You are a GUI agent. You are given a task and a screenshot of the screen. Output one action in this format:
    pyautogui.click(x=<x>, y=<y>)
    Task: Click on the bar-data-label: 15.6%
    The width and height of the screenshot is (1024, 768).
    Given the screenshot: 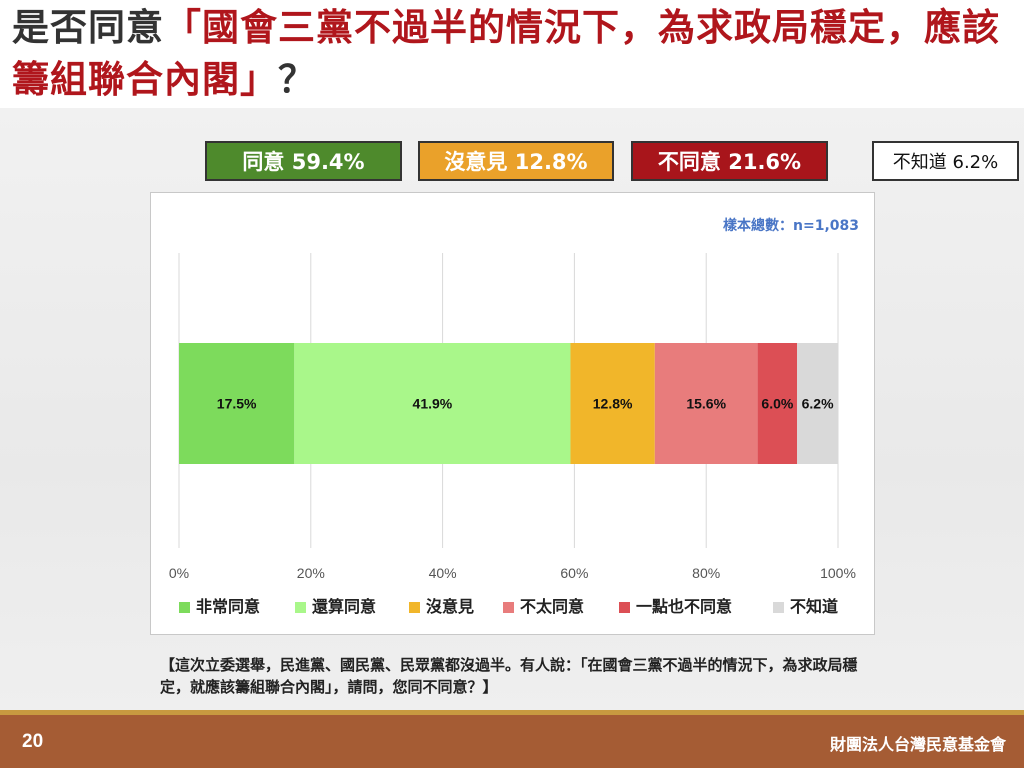 What is the action you would take?
    pyautogui.click(x=706, y=404)
    